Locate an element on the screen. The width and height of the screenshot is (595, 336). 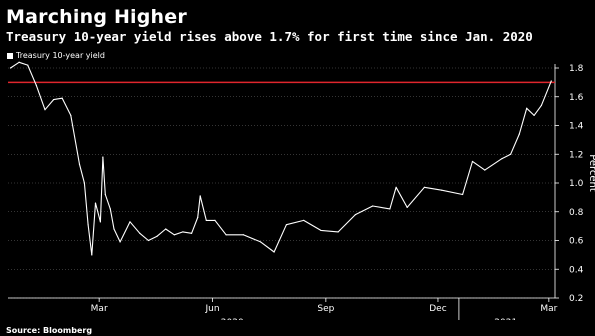
y-tick-label: 1.8 is located at coordinates (576, 69).